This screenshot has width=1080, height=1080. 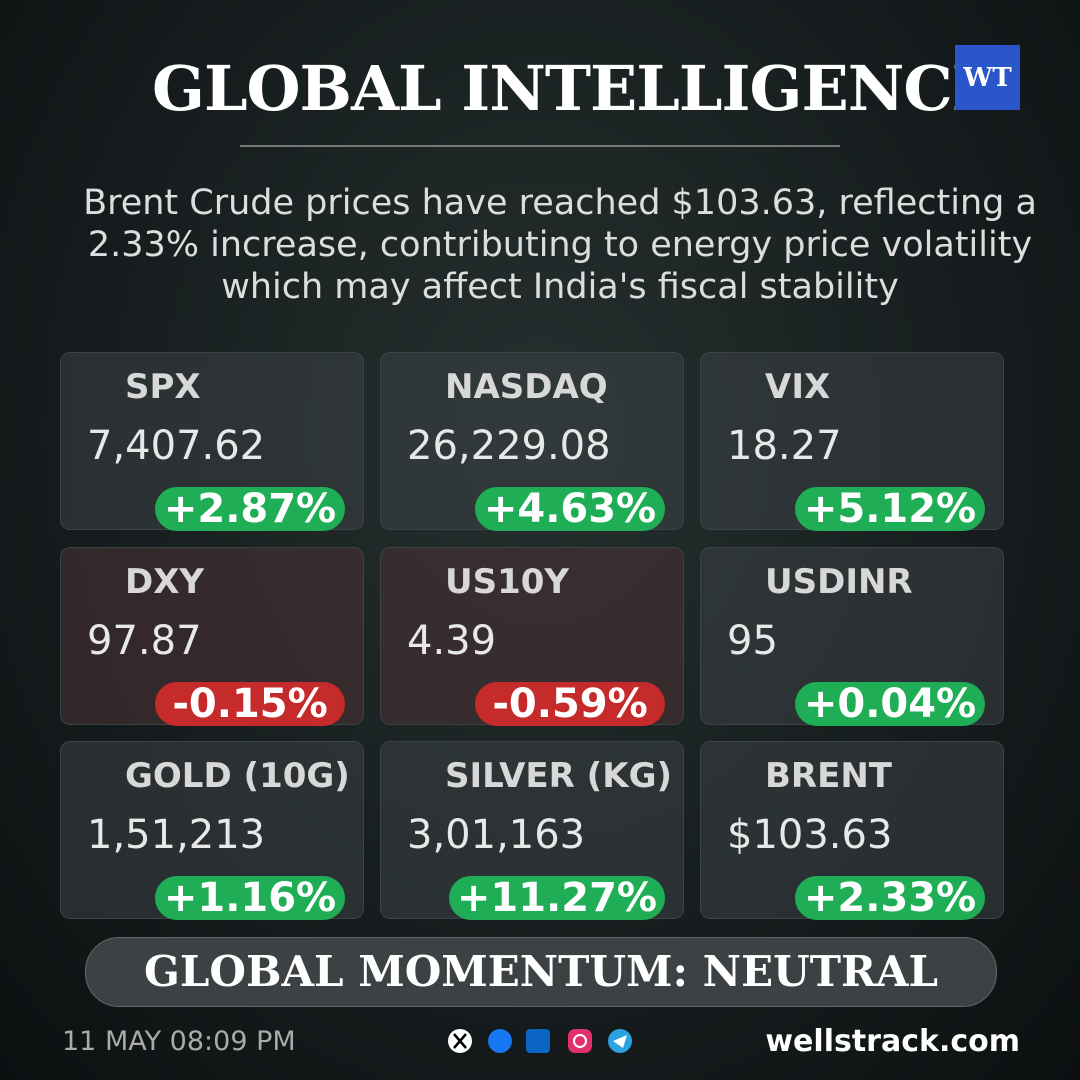 What do you see at coordinates (798, 387) in the screenshot?
I see `ticker-name: VIX` at bounding box center [798, 387].